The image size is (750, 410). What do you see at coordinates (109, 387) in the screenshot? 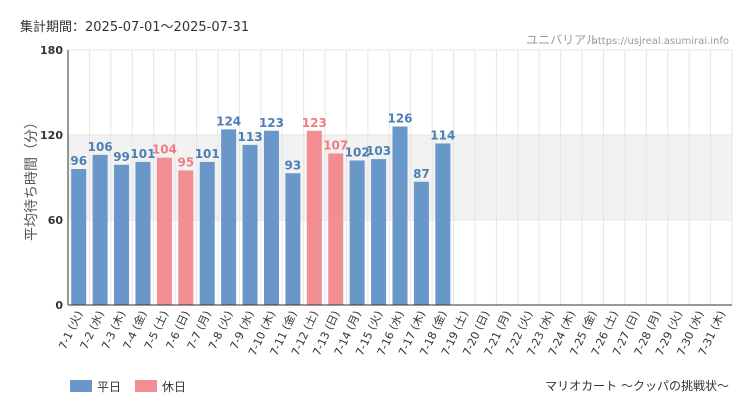
I see `legend-label-weekday: 平日` at bounding box center [109, 387].